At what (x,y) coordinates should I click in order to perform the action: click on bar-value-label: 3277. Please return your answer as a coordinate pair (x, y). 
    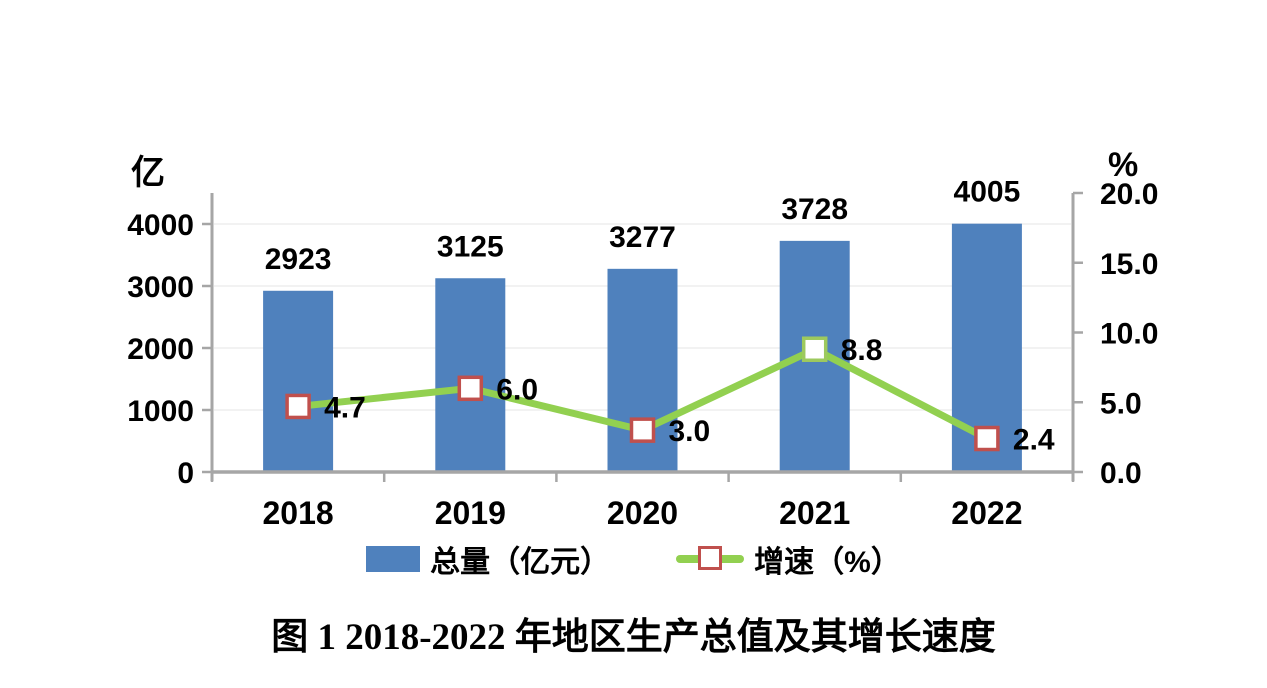
    Looking at the image, I should click on (642, 237).